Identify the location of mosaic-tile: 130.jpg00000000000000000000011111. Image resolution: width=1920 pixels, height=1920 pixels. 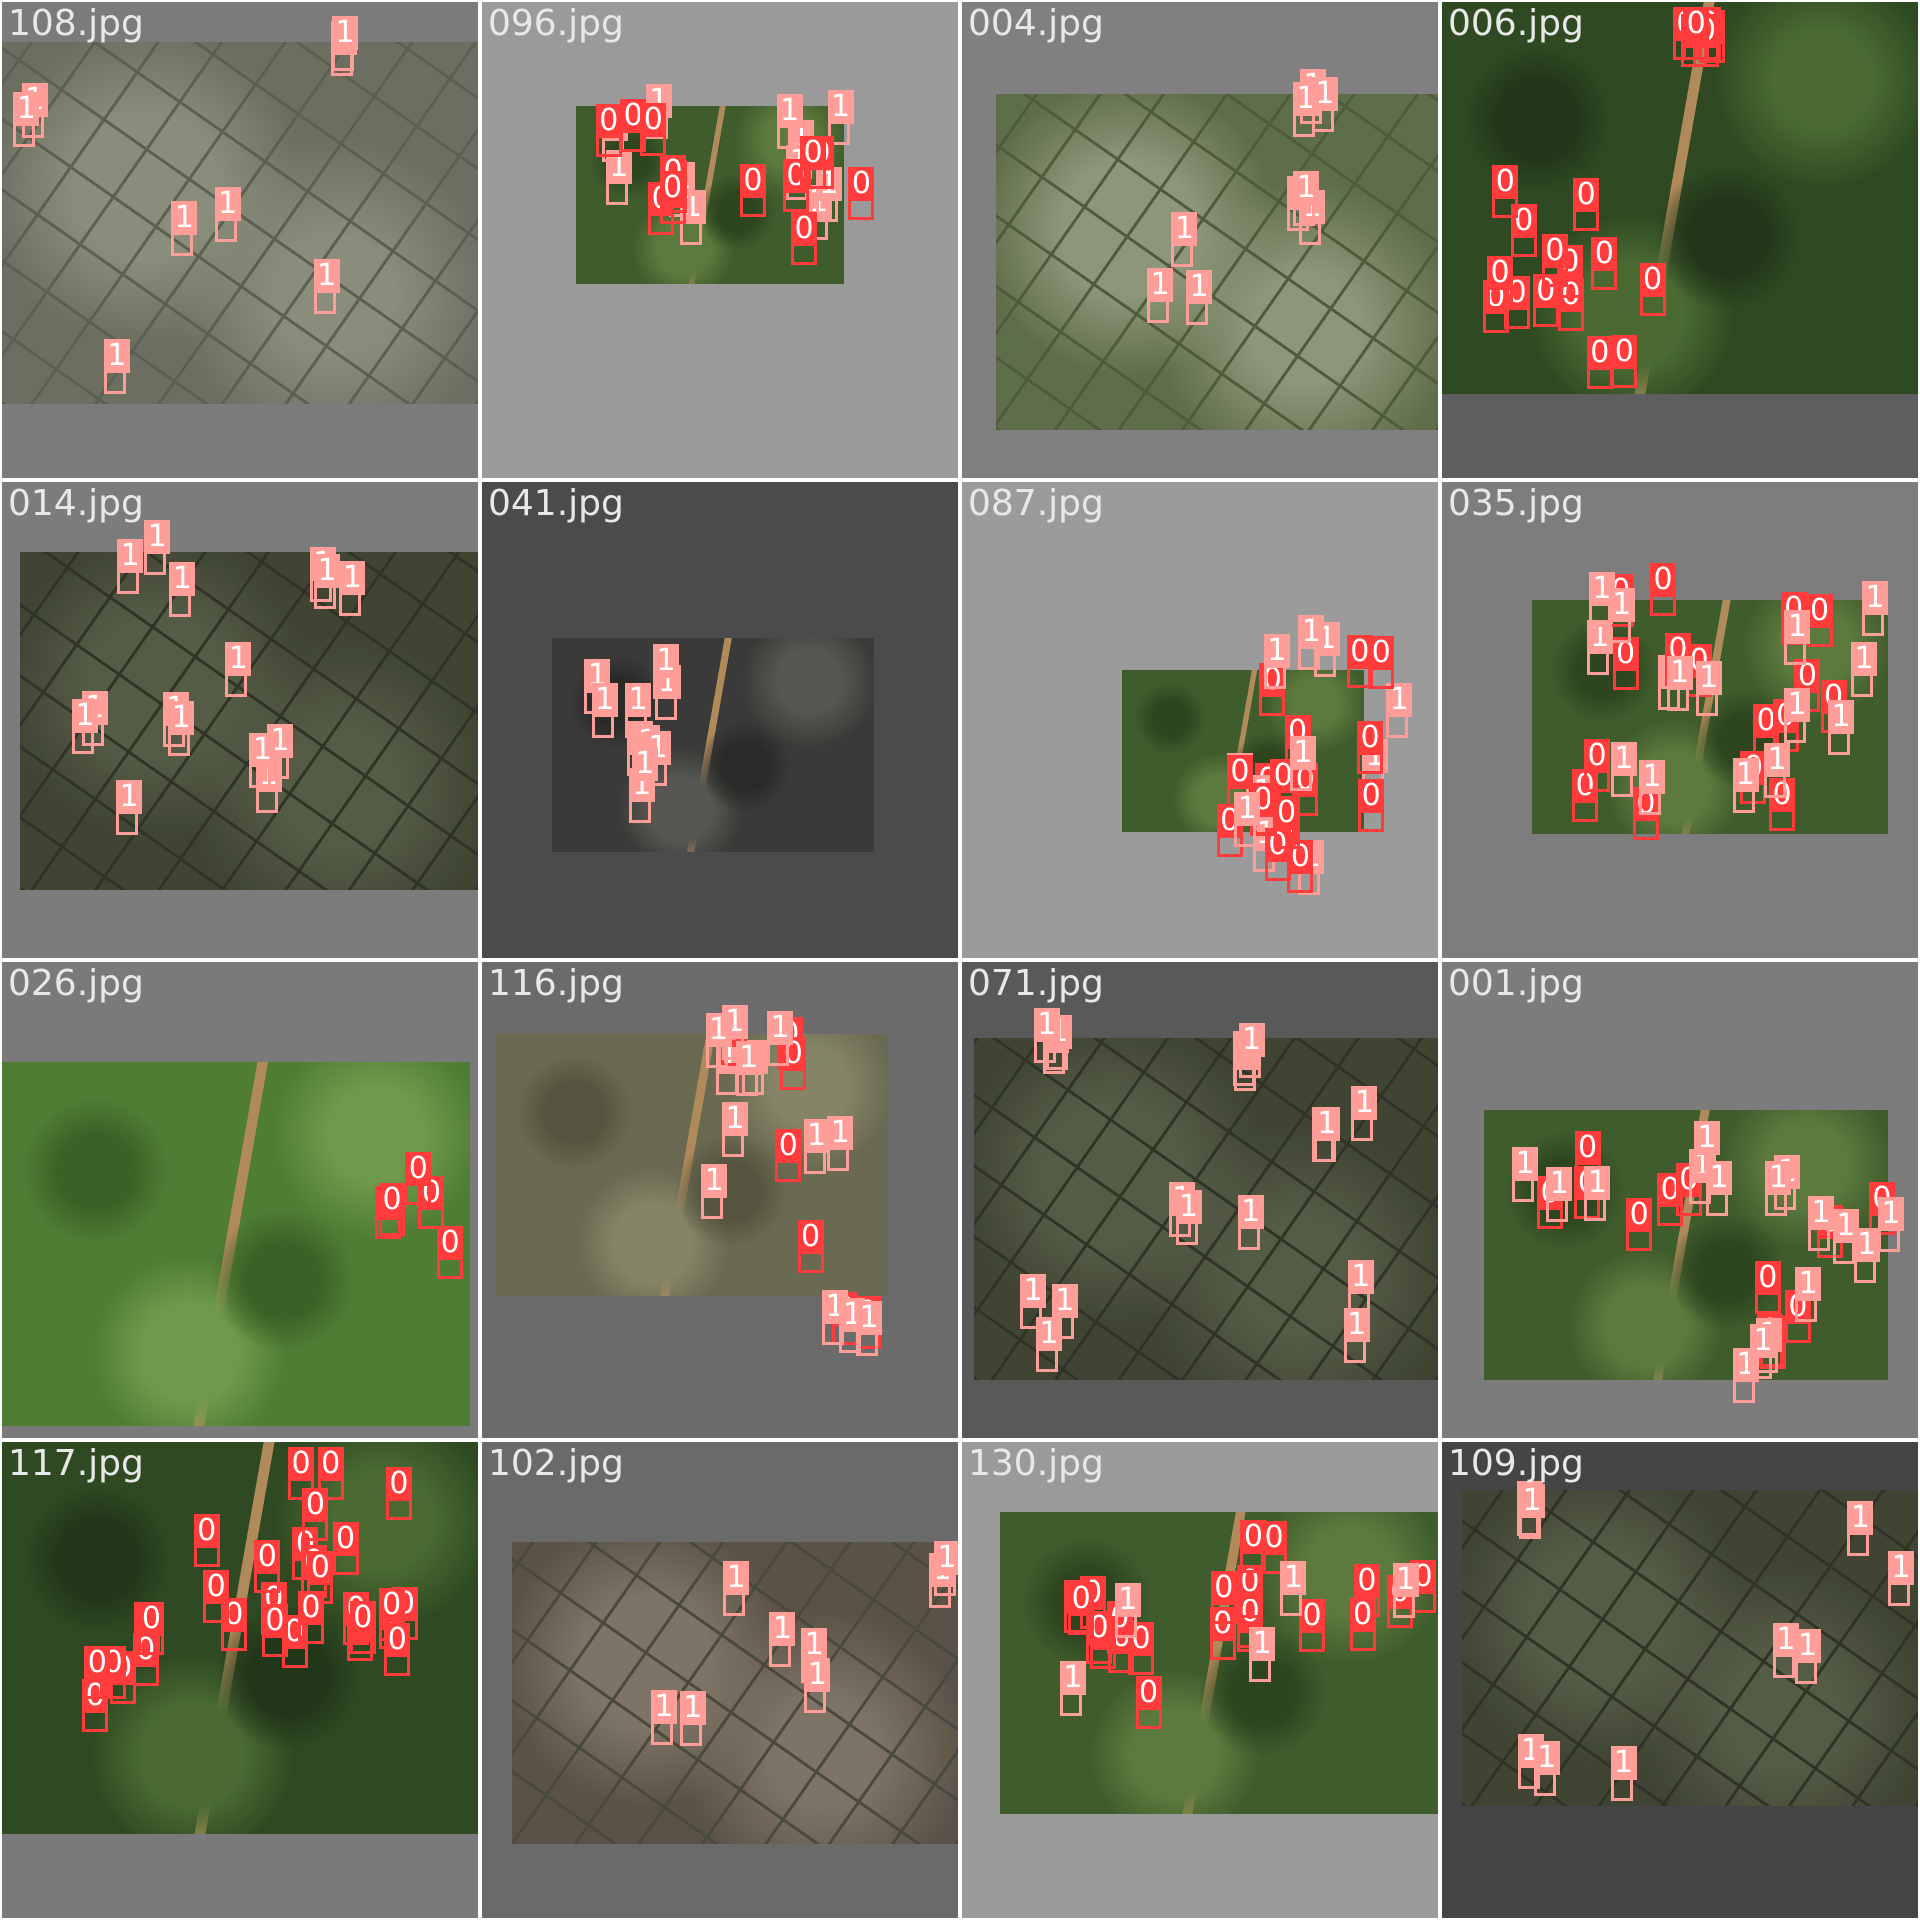
(1200, 1680).